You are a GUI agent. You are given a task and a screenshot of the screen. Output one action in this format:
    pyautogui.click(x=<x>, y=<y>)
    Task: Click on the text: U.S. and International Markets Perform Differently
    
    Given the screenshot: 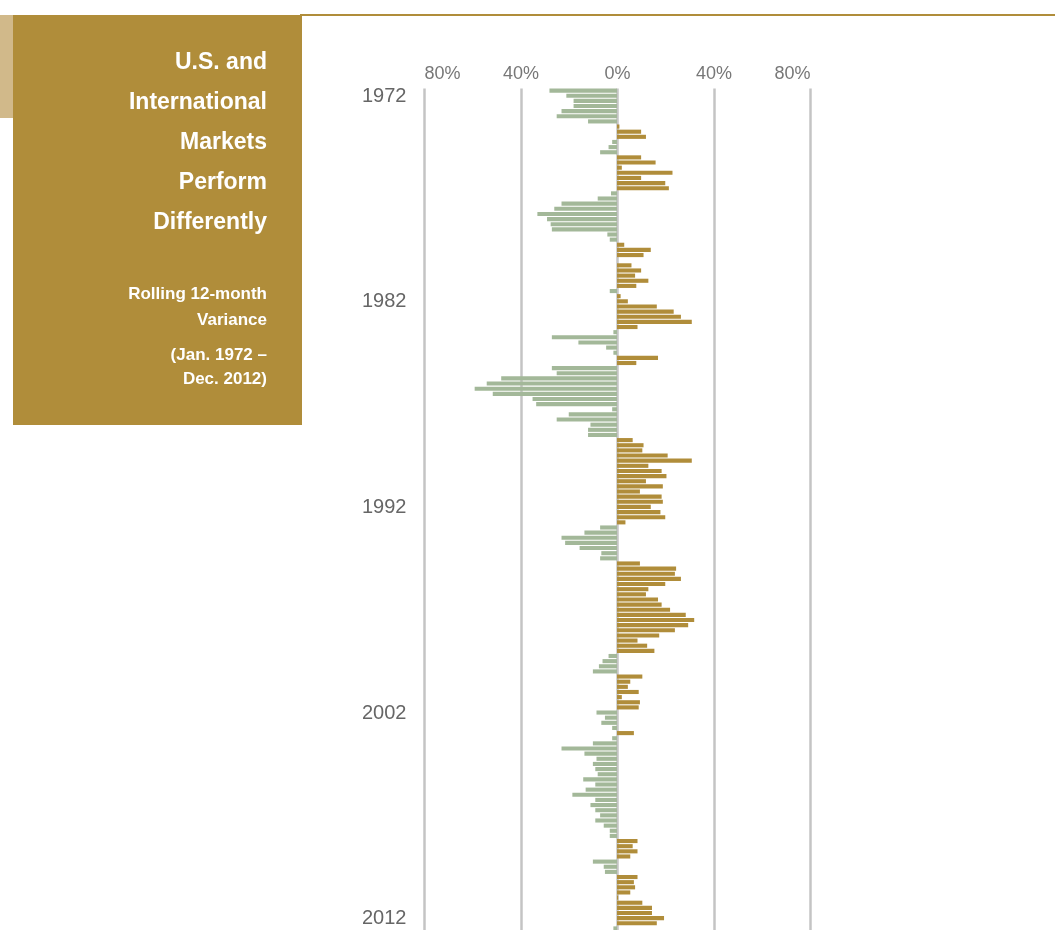 What is the action you would take?
    pyautogui.click(x=197, y=141)
    